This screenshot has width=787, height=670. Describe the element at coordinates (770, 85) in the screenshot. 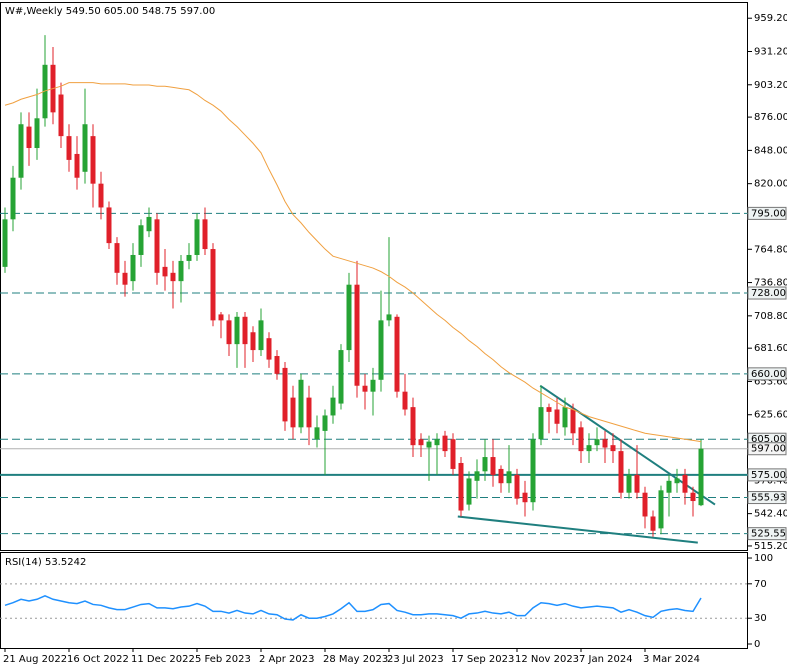

I see `y-tick-label: 903.20` at that location.